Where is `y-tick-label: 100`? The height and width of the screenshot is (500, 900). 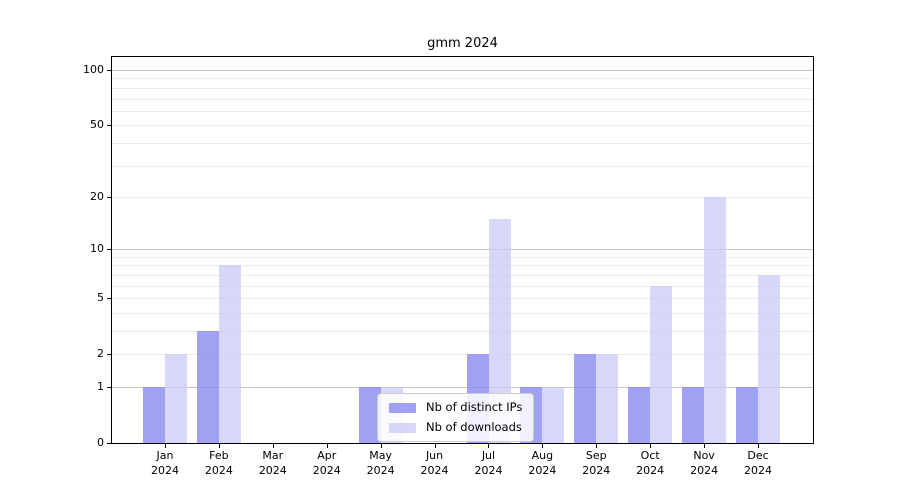
y-tick-label: 100 is located at coordinates (93, 69).